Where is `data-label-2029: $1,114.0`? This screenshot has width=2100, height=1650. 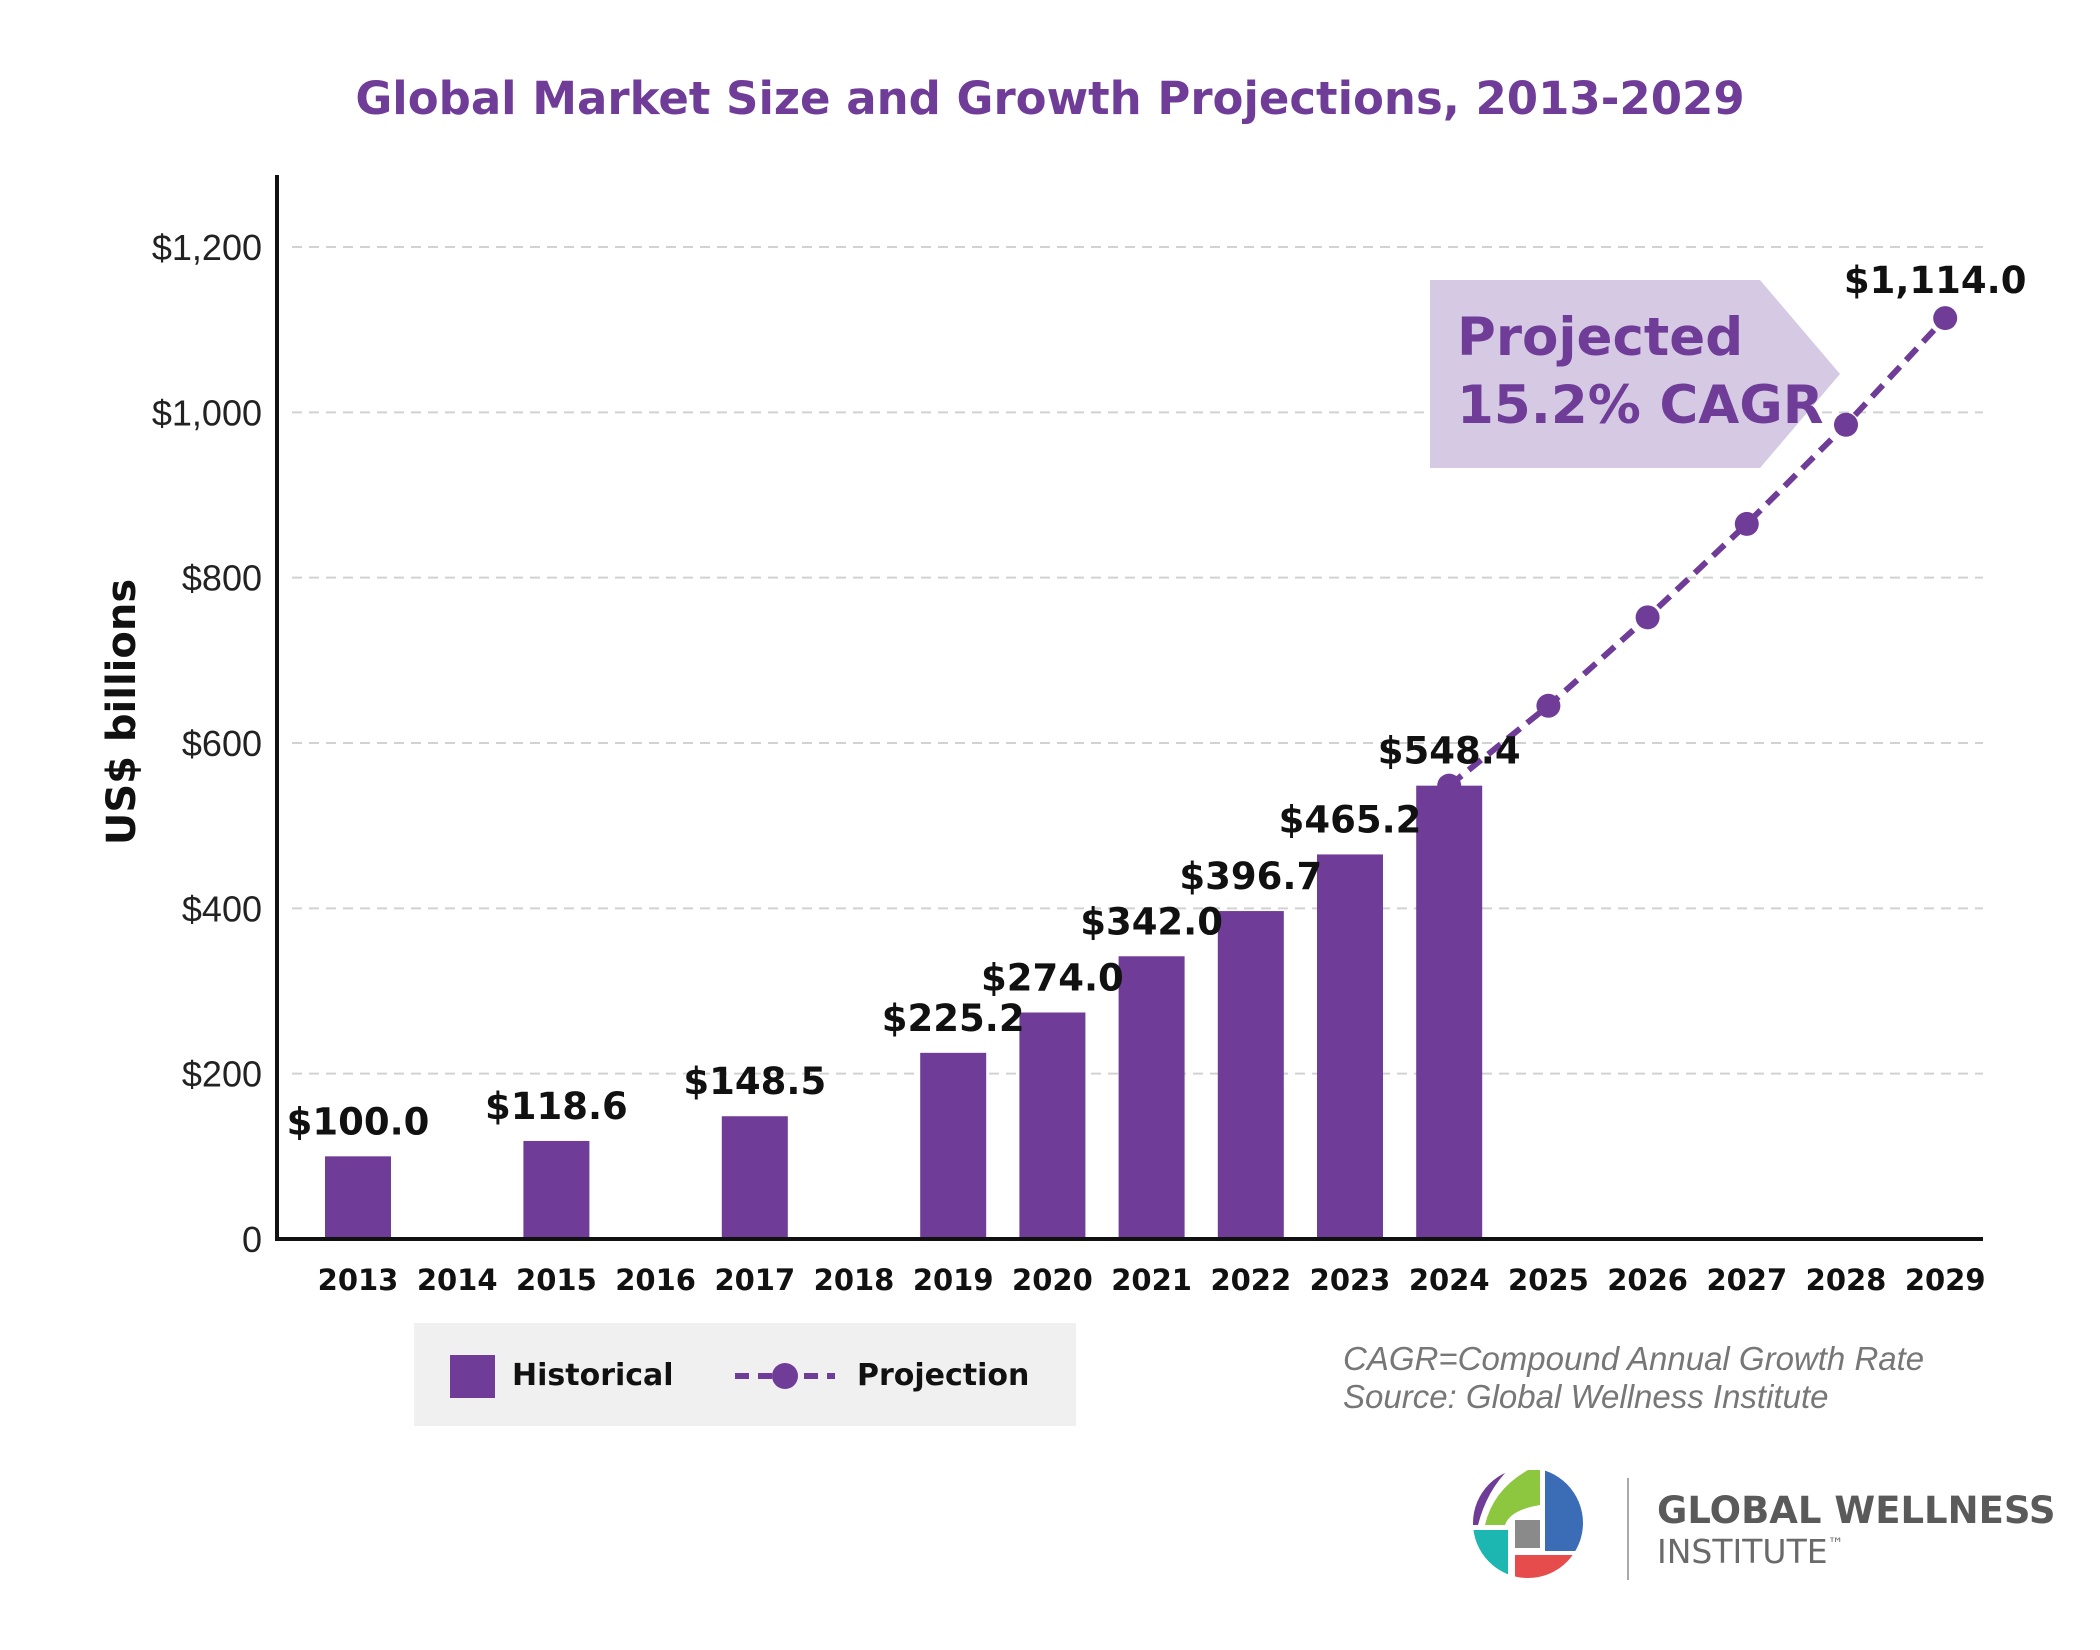
data-label-2029: $1,114.0 is located at coordinates (1935, 280).